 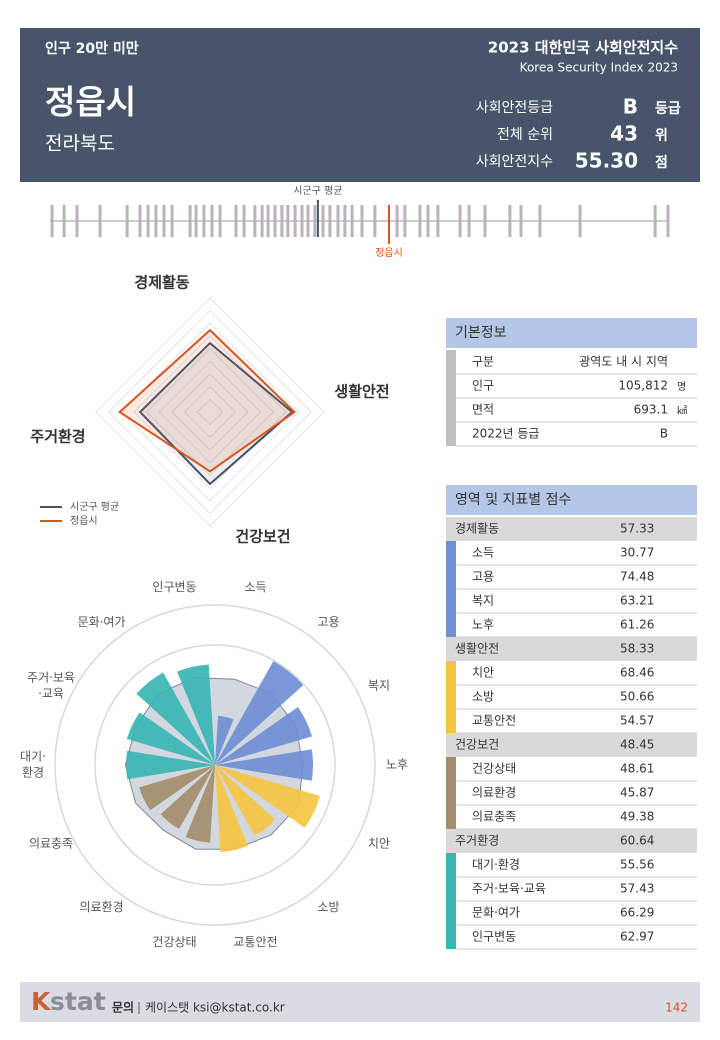 I want to click on row-label: 인구, so click(x=483, y=386).